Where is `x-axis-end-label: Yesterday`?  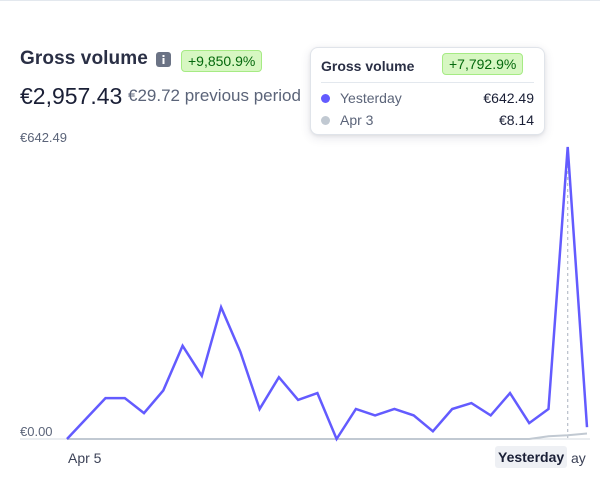 x-axis-end-label: Yesterday is located at coordinates (531, 457).